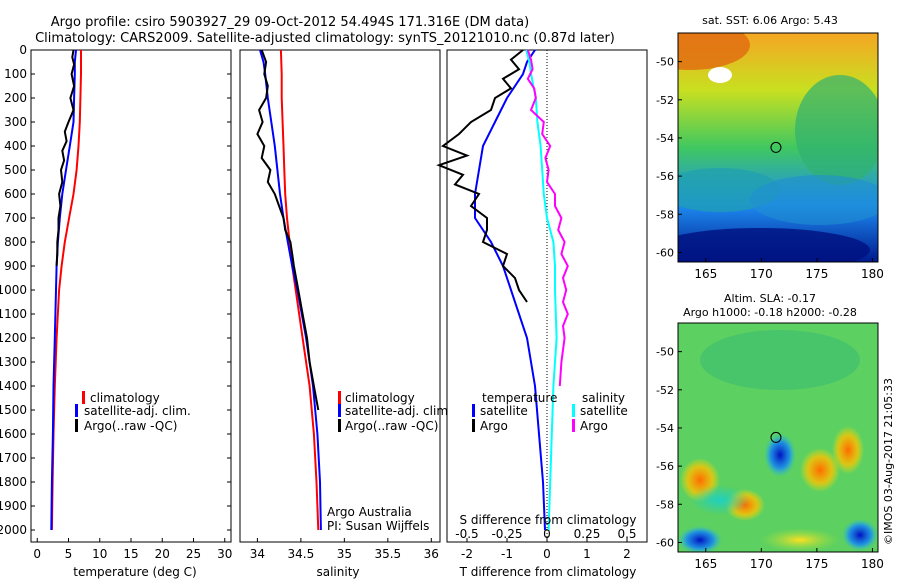 This screenshot has height=580, width=900. What do you see at coordinates (548, 520) in the screenshot?
I see `s-difference-label: S difference from climatology` at bounding box center [548, 520].